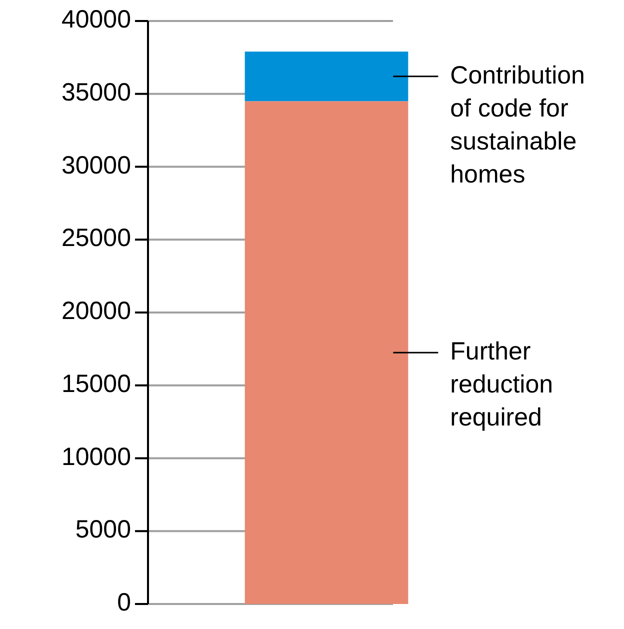 The width and height of the screenshot is (624, 629). What do you see at coordinates (96, 92) in the screenshot?
I see `y-tick-label: 35000` at bounding box center [96, 92].